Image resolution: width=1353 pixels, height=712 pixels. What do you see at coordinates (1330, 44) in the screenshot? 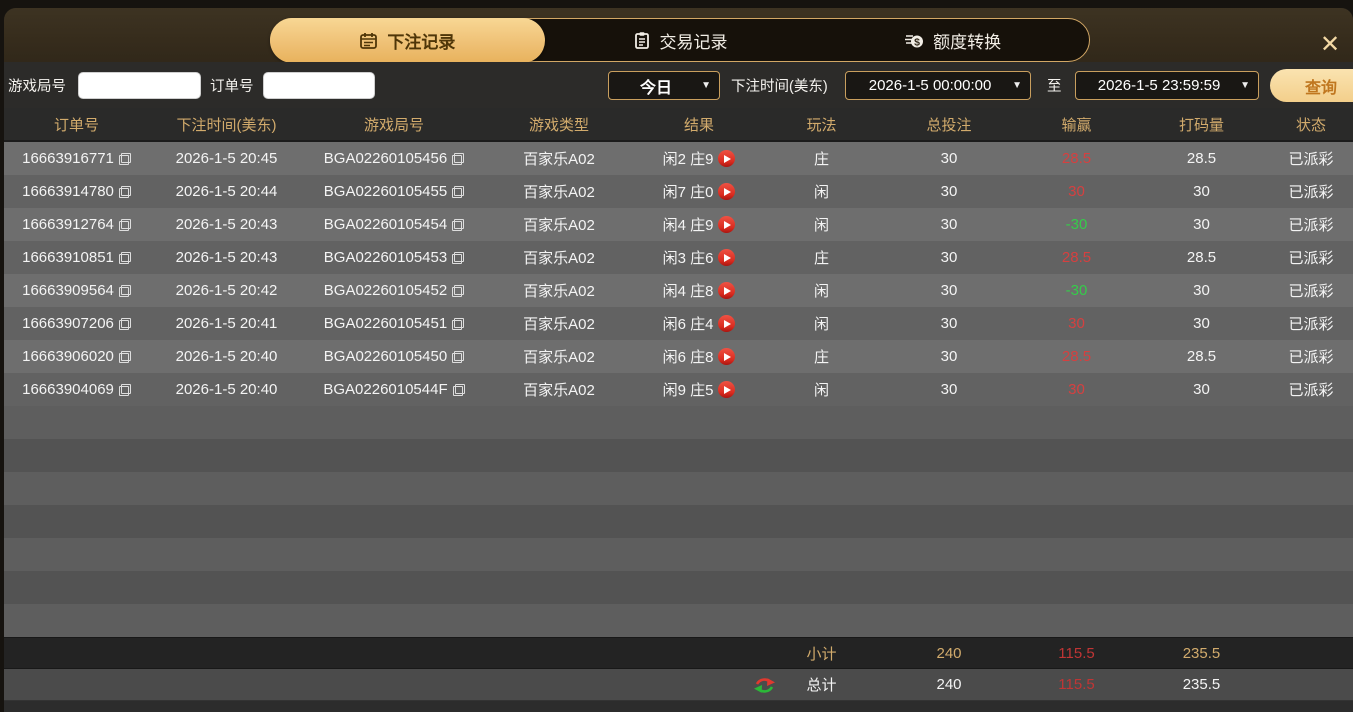
I see `close-icon: ✕` at bounding box center [1330, 44].